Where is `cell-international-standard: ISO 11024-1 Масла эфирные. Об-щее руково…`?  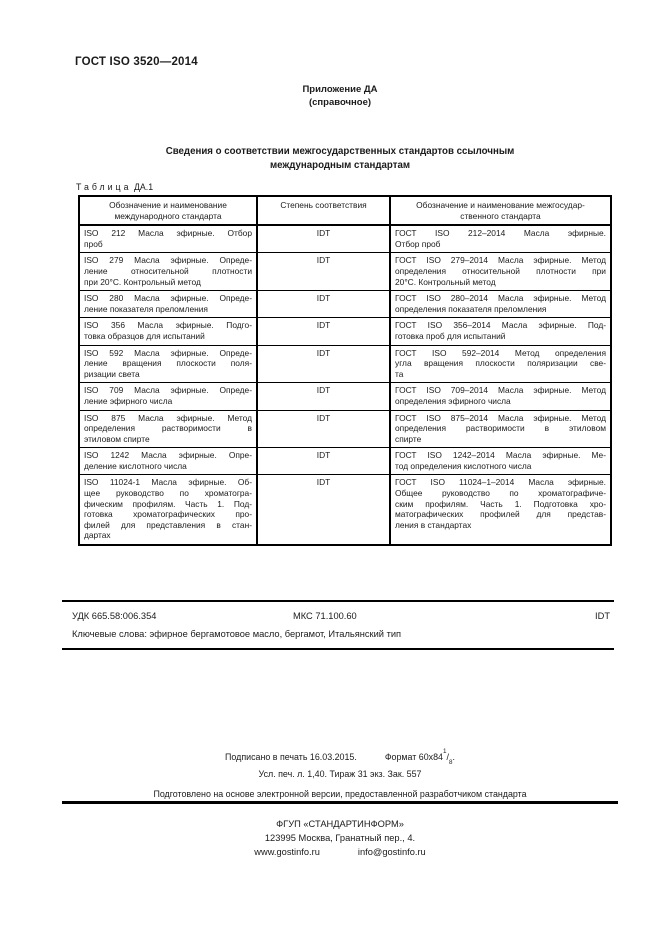
cell-international-standard: ISO 11024-1 Масла эфирные. Об-щее руково… is located at coordinates (168, 510).